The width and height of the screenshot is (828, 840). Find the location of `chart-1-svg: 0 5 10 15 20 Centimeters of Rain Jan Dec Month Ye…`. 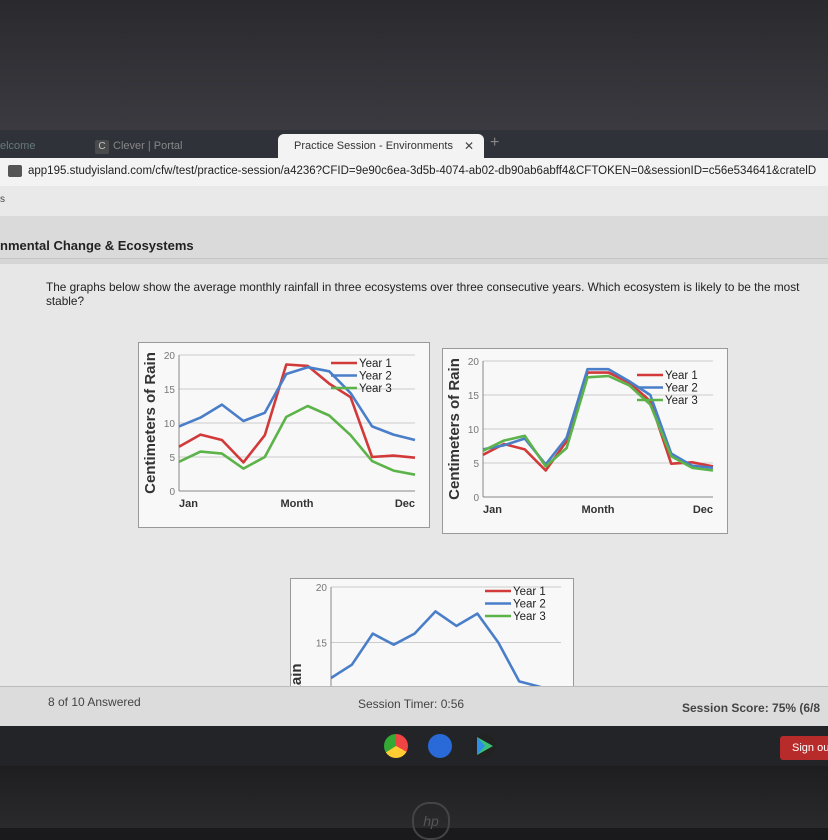

chart-1-svg: 0 5 10 15 20 Centimeters of Rain Jan Dec Month Ye… is located at coordinates (279, 430).